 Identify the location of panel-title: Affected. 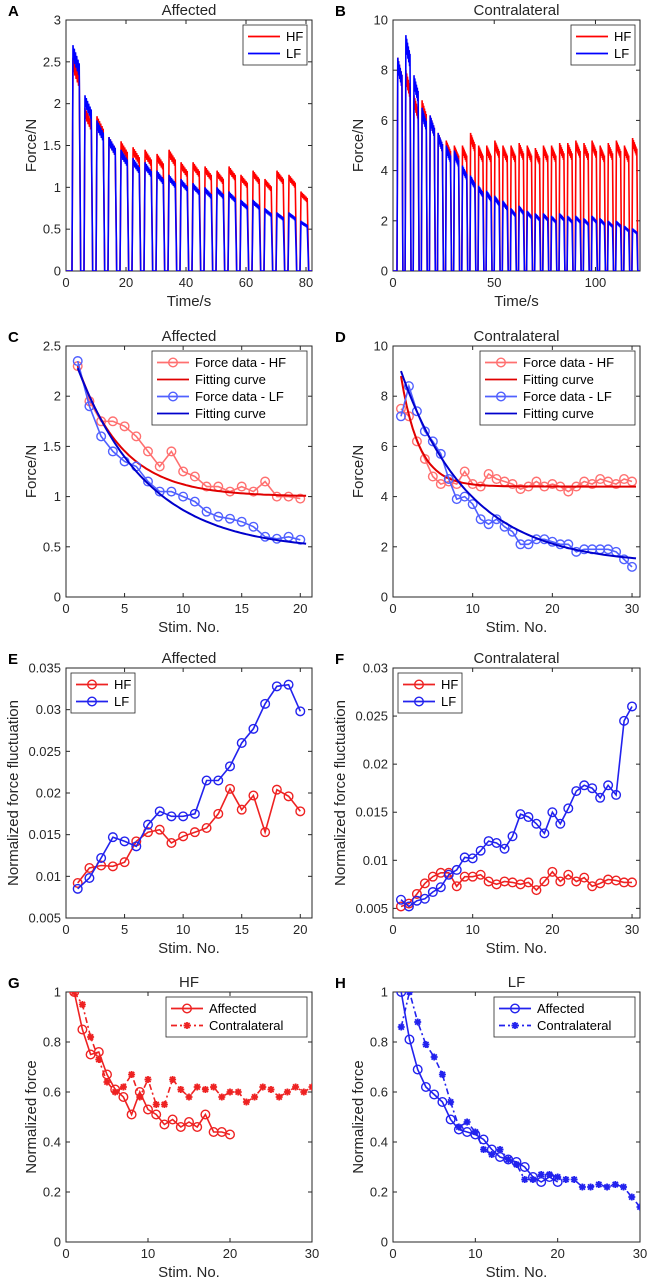
(189, 658).